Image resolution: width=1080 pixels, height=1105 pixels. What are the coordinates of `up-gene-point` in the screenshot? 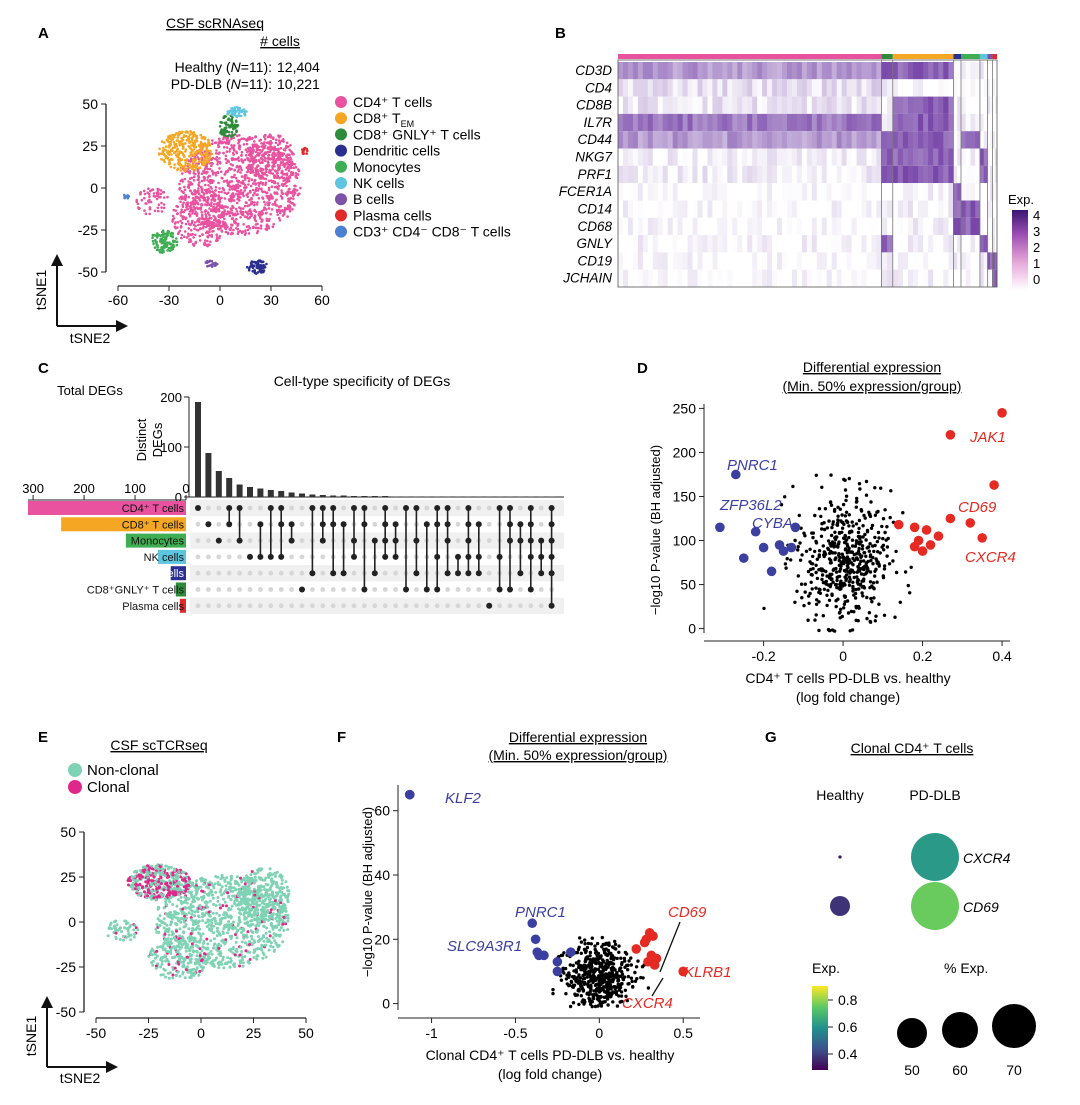 It's located at (898, 524).